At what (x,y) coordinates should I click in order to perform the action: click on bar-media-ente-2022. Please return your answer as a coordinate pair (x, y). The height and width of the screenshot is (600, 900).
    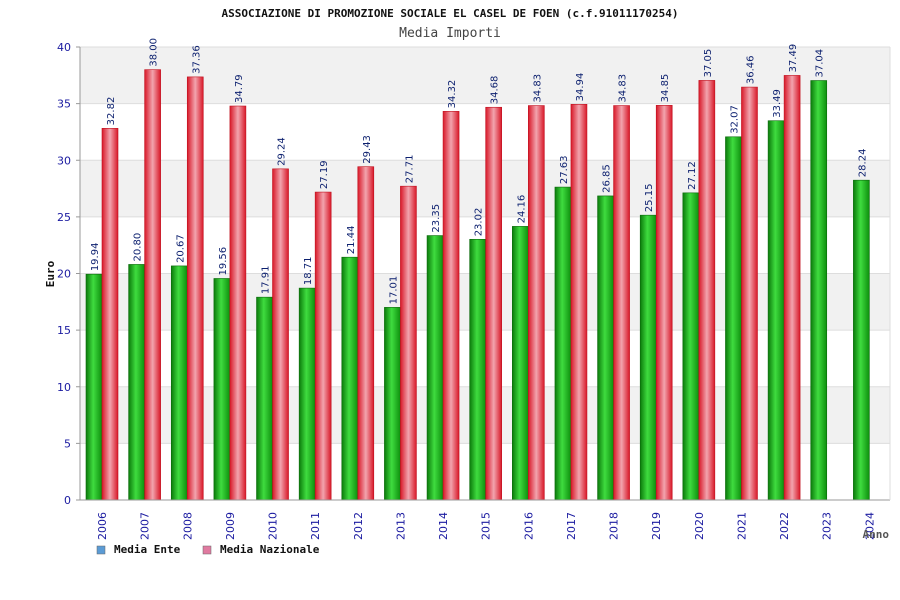
    Looking at the image, I should click on (776, 310).